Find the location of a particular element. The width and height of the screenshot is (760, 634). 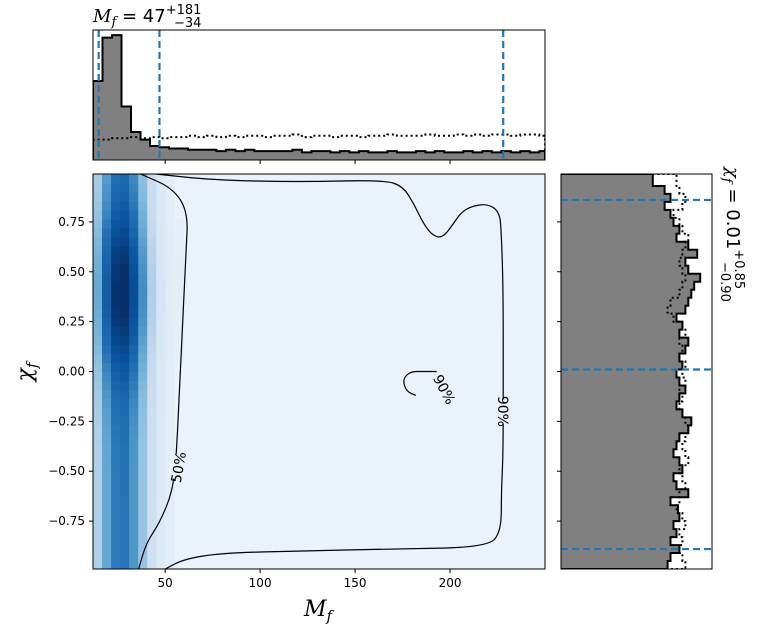

marginal-right-title-lower: −0.90 is located at coordinates (724, 282).